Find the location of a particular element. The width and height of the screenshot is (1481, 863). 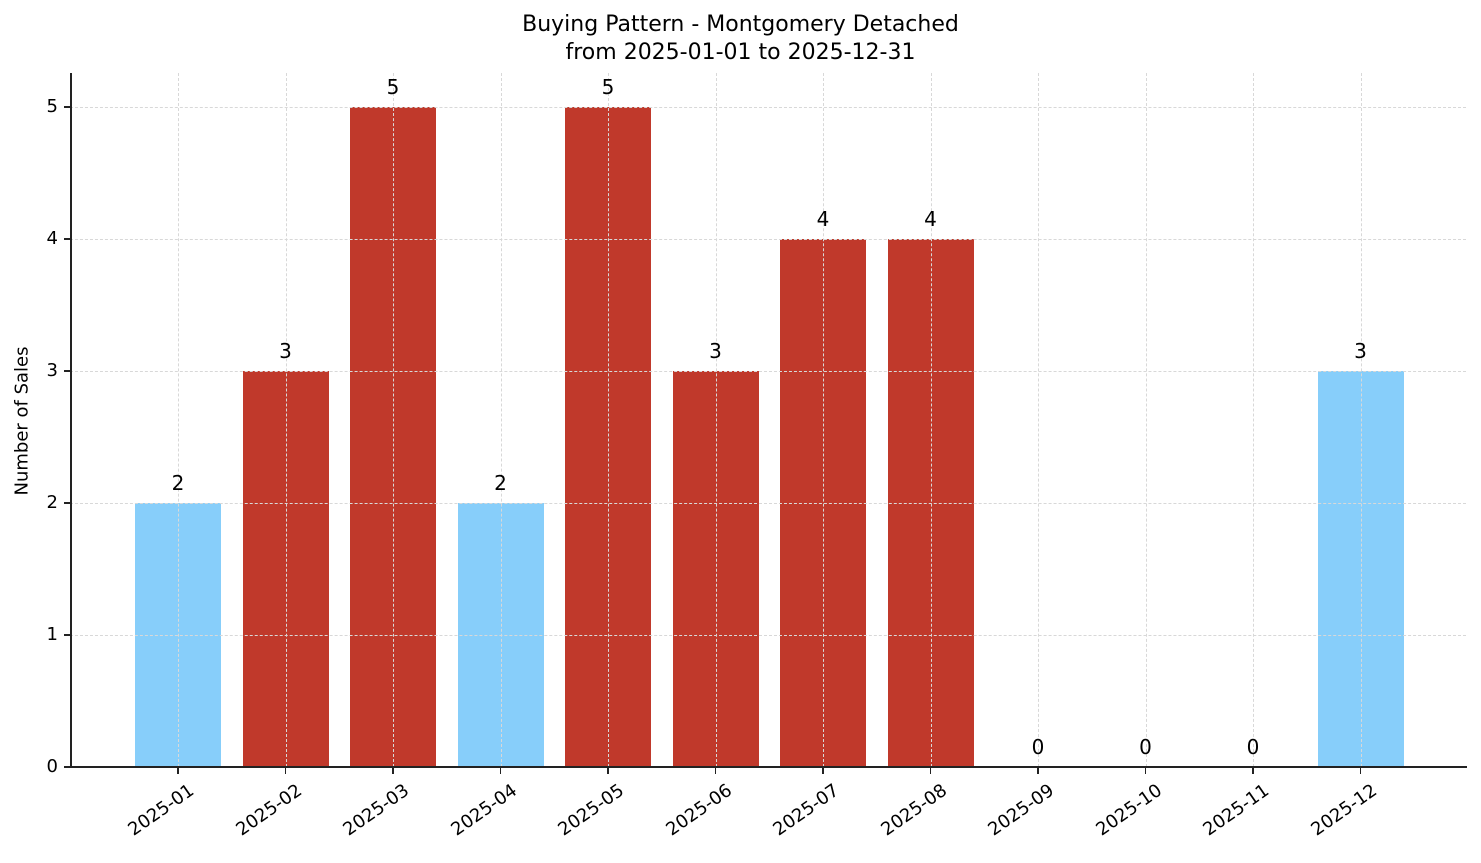

y-tick-label: 3 is located at coordinates (52, 370).